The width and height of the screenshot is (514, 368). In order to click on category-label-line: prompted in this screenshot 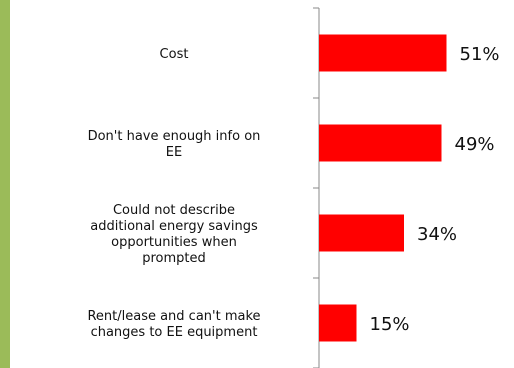, I will do `click(174, 258)`.